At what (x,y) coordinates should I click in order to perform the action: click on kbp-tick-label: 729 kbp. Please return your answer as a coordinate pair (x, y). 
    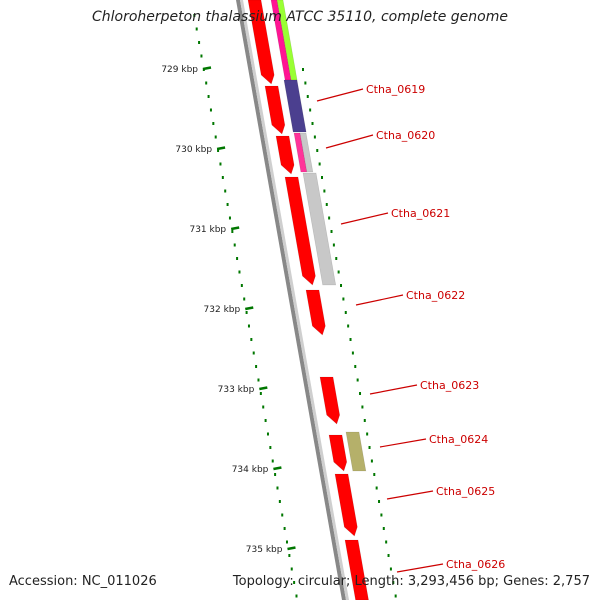
    Looking at the image, I should click on (179, 70).